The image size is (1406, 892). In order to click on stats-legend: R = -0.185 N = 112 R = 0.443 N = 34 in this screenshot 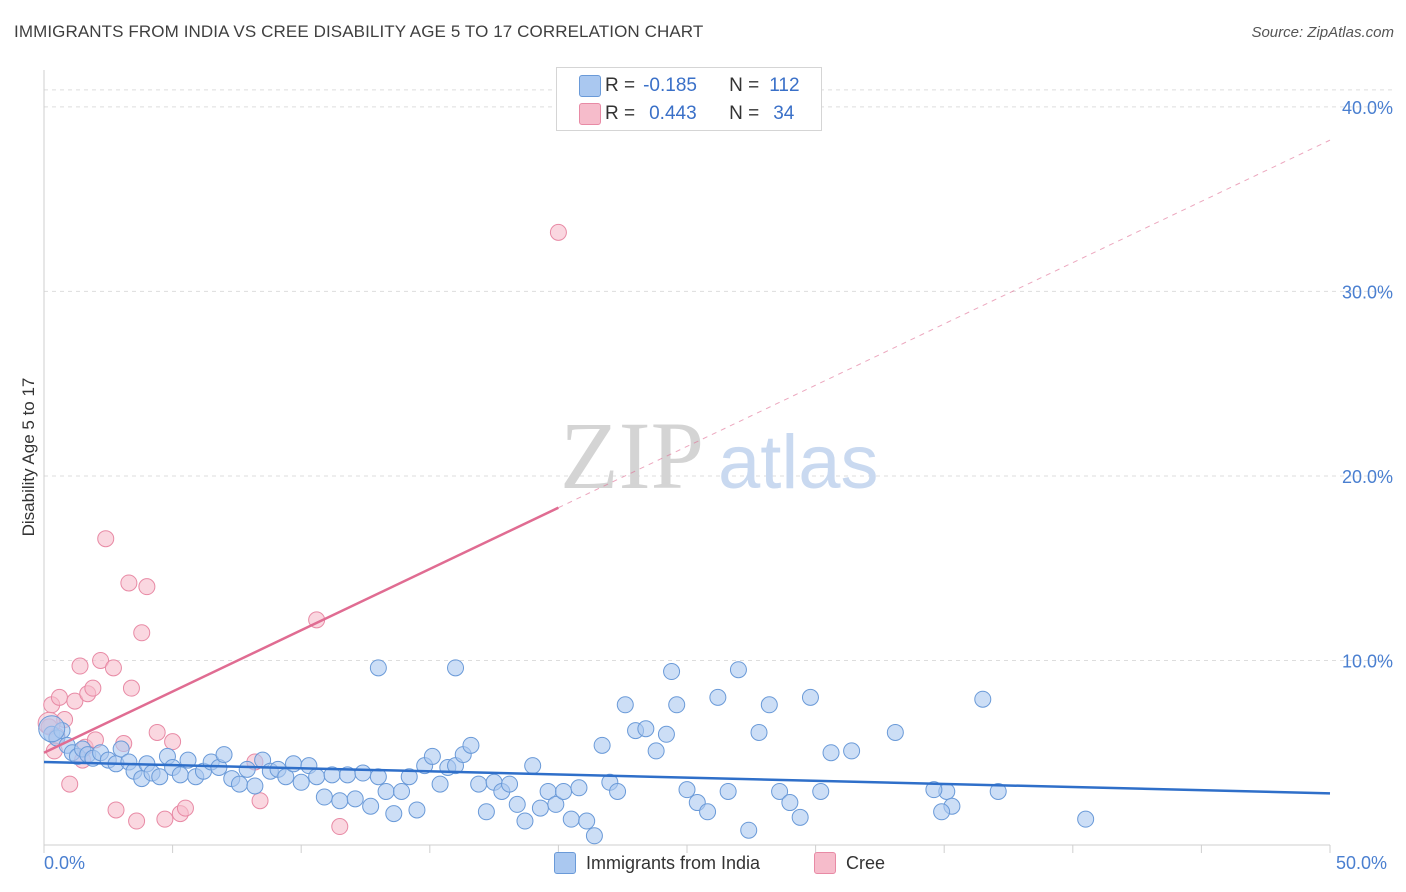, I will do `click(689, 99)`.